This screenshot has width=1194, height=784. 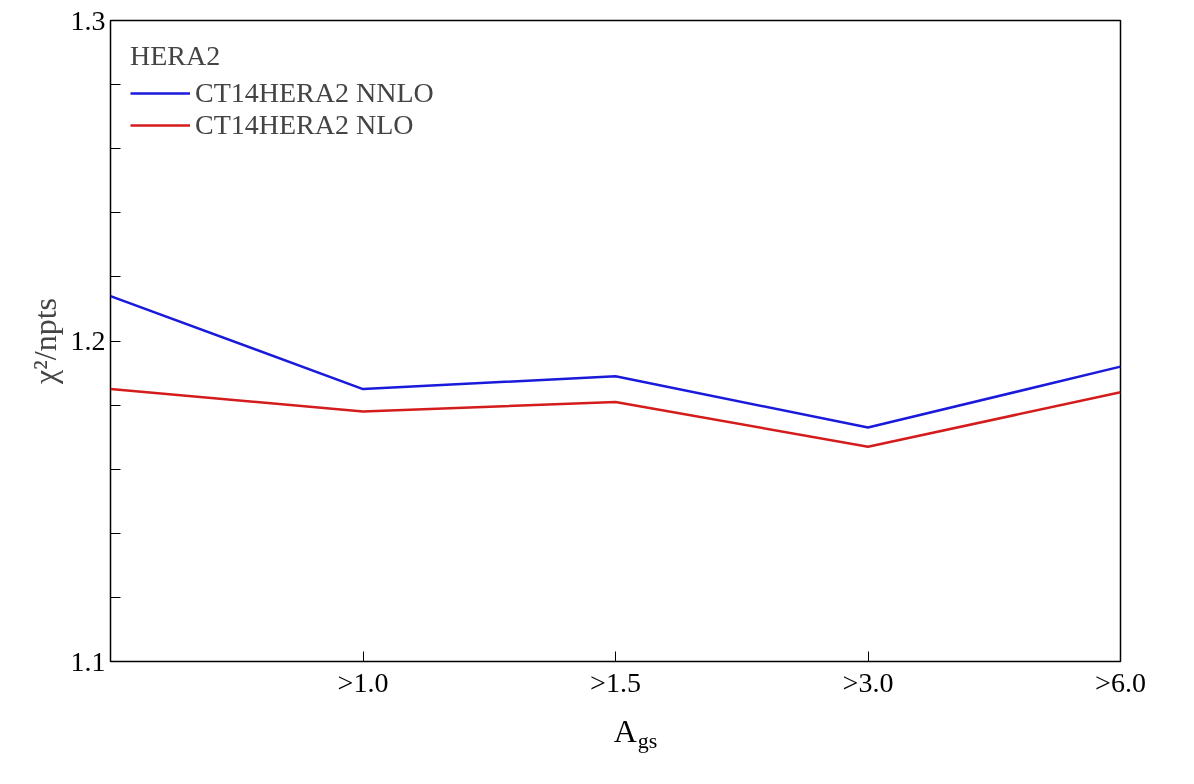 I want to click on x-tick-label: >3.0, so click(x=868, y=682).